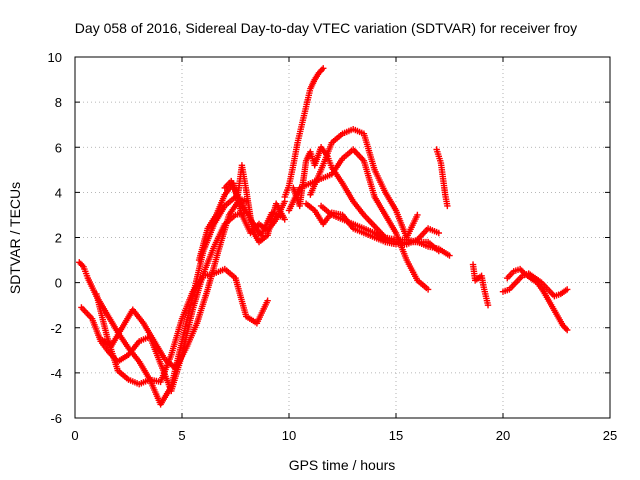  I want to click on y-axis-label: SDTVAR / TECUs, so click(15, 238).